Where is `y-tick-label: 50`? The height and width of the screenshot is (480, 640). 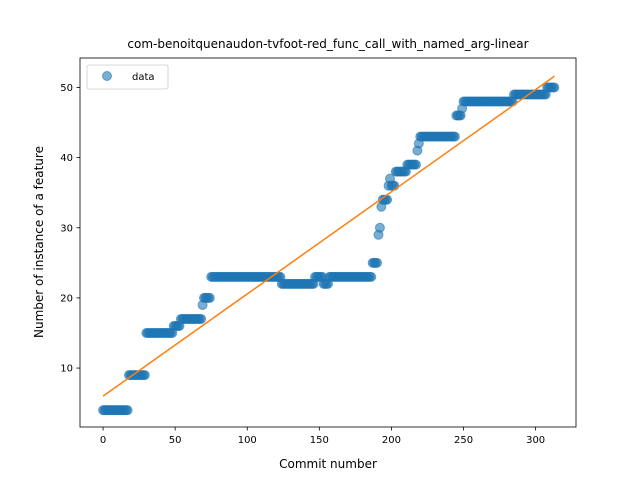
y-tick-label: 50 is located at coordinates (66, 88).